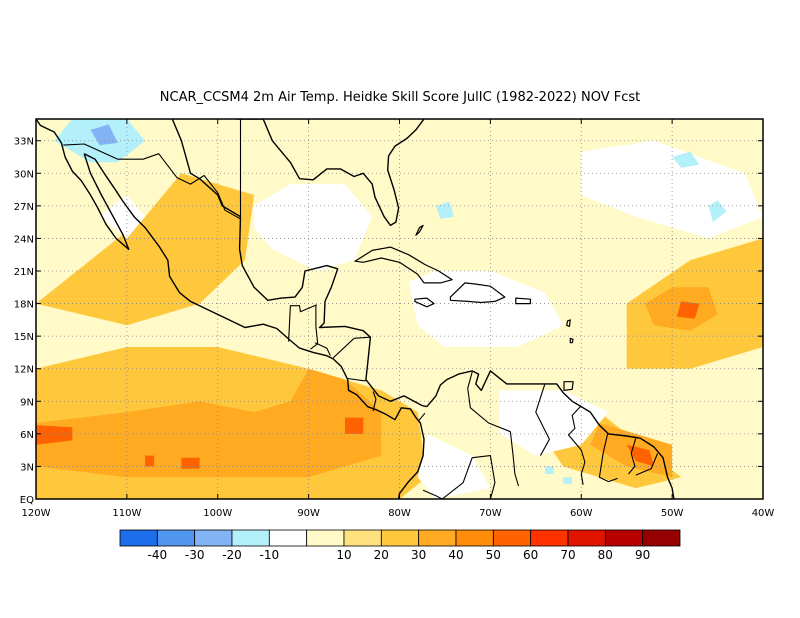 The width and height of the screenshot is (800, 618). I want to click on colorbar-label-90: 90, so click(642, 555).